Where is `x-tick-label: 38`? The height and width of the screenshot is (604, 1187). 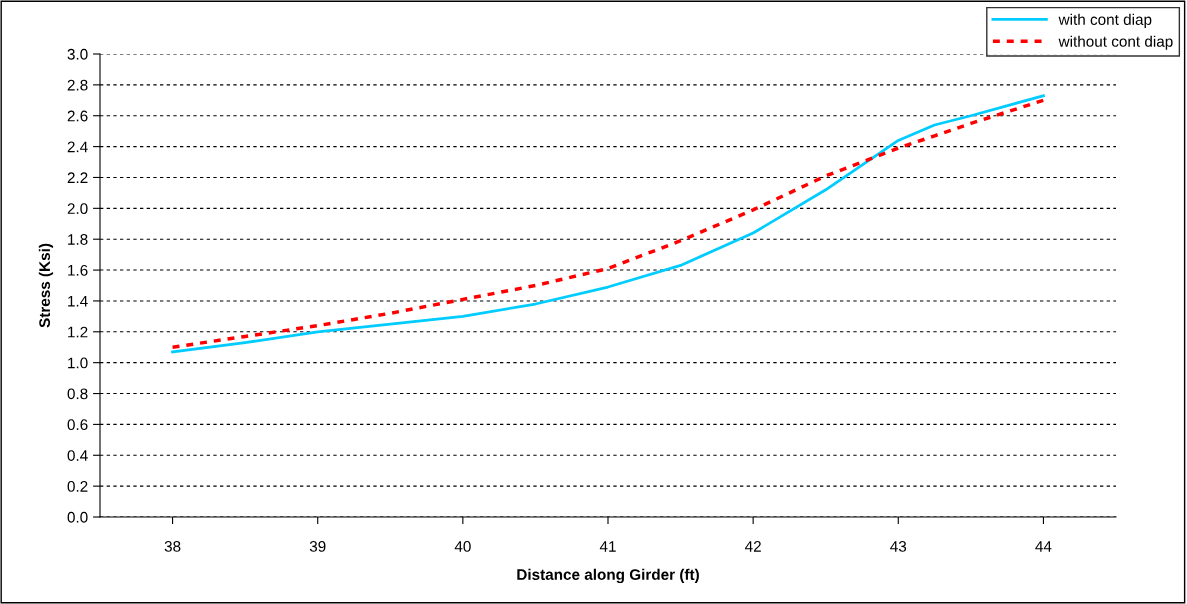 x-tick-label: 38 is located at coordinates (172, 546).